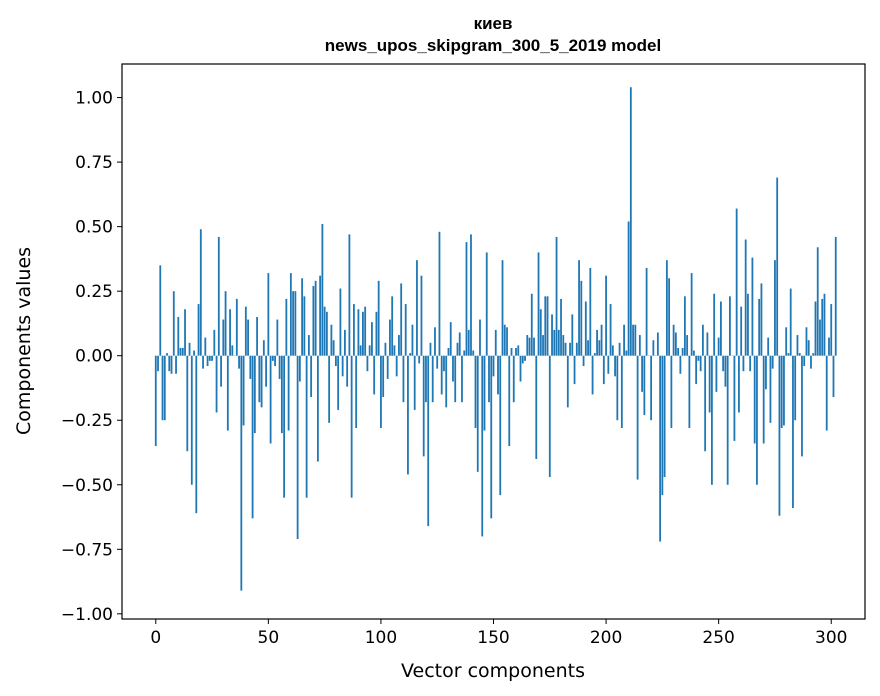  I want to click on x-axis-label: Vector components, so click(493, 671).